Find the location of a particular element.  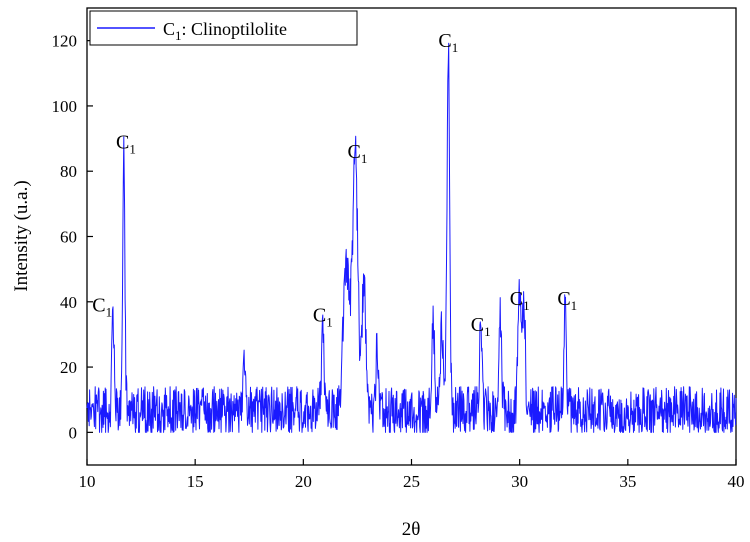

y-tick-label: 60 is located at coordinates (68, 237).